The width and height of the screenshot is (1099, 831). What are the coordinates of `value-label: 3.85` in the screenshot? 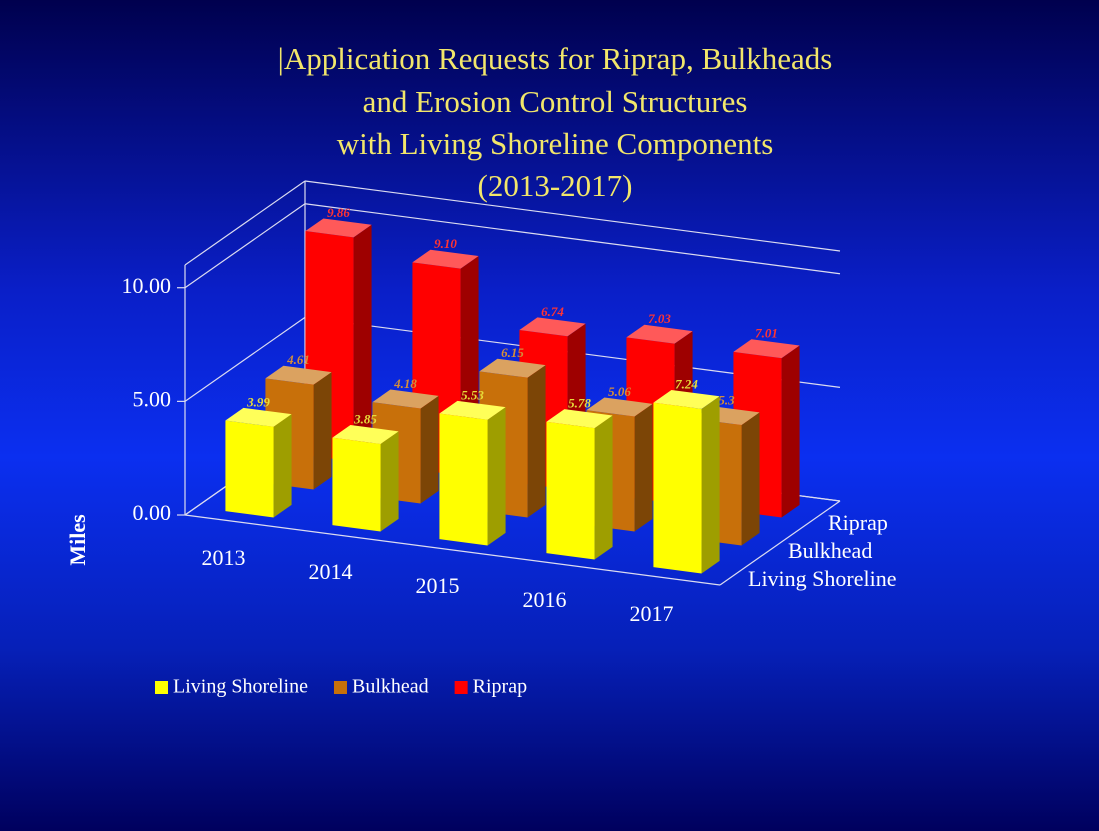 It's located at (365, 418).